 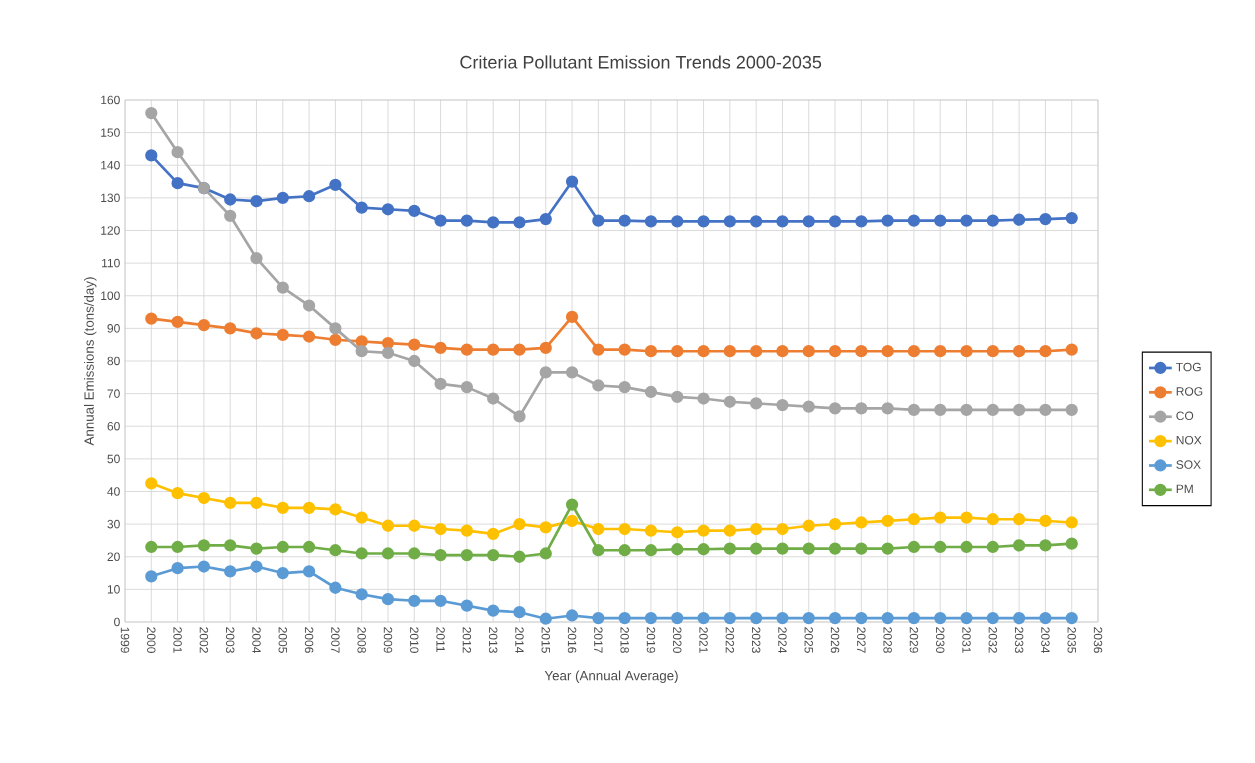 What do you see at coordinates (113, 426) in the screenshot?
I see `y-tick-label: 60` at bounding box center [113, 426].